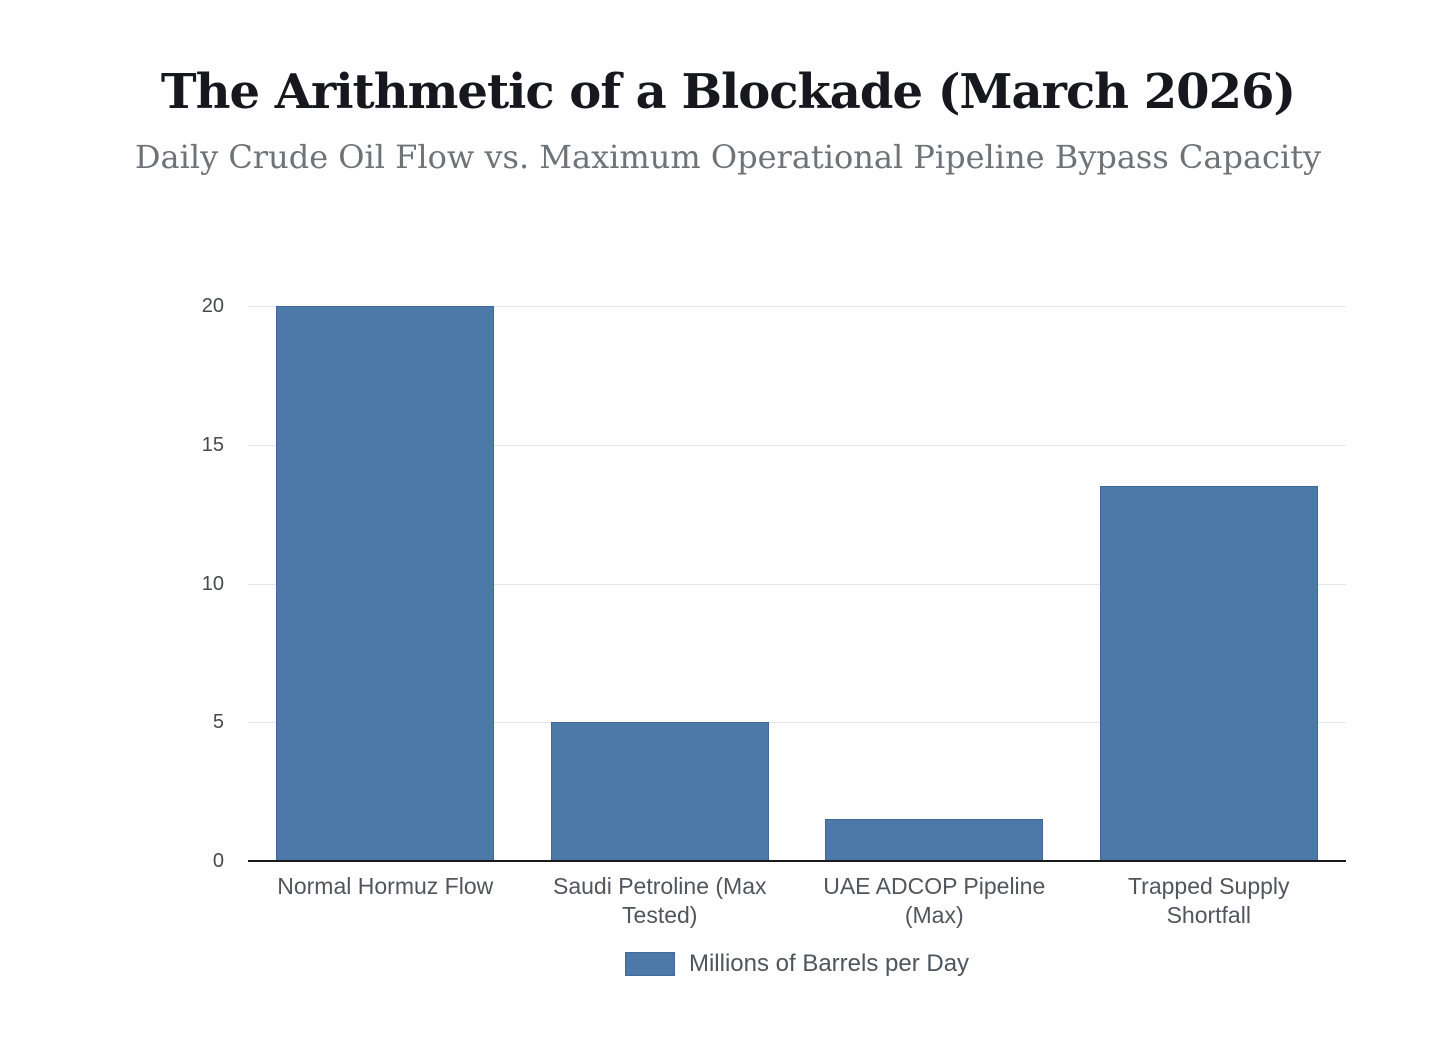 The width and height of the screenshot is (1456, 1048). I want to click on y-tick-label-5: 5, so click(218, 722).